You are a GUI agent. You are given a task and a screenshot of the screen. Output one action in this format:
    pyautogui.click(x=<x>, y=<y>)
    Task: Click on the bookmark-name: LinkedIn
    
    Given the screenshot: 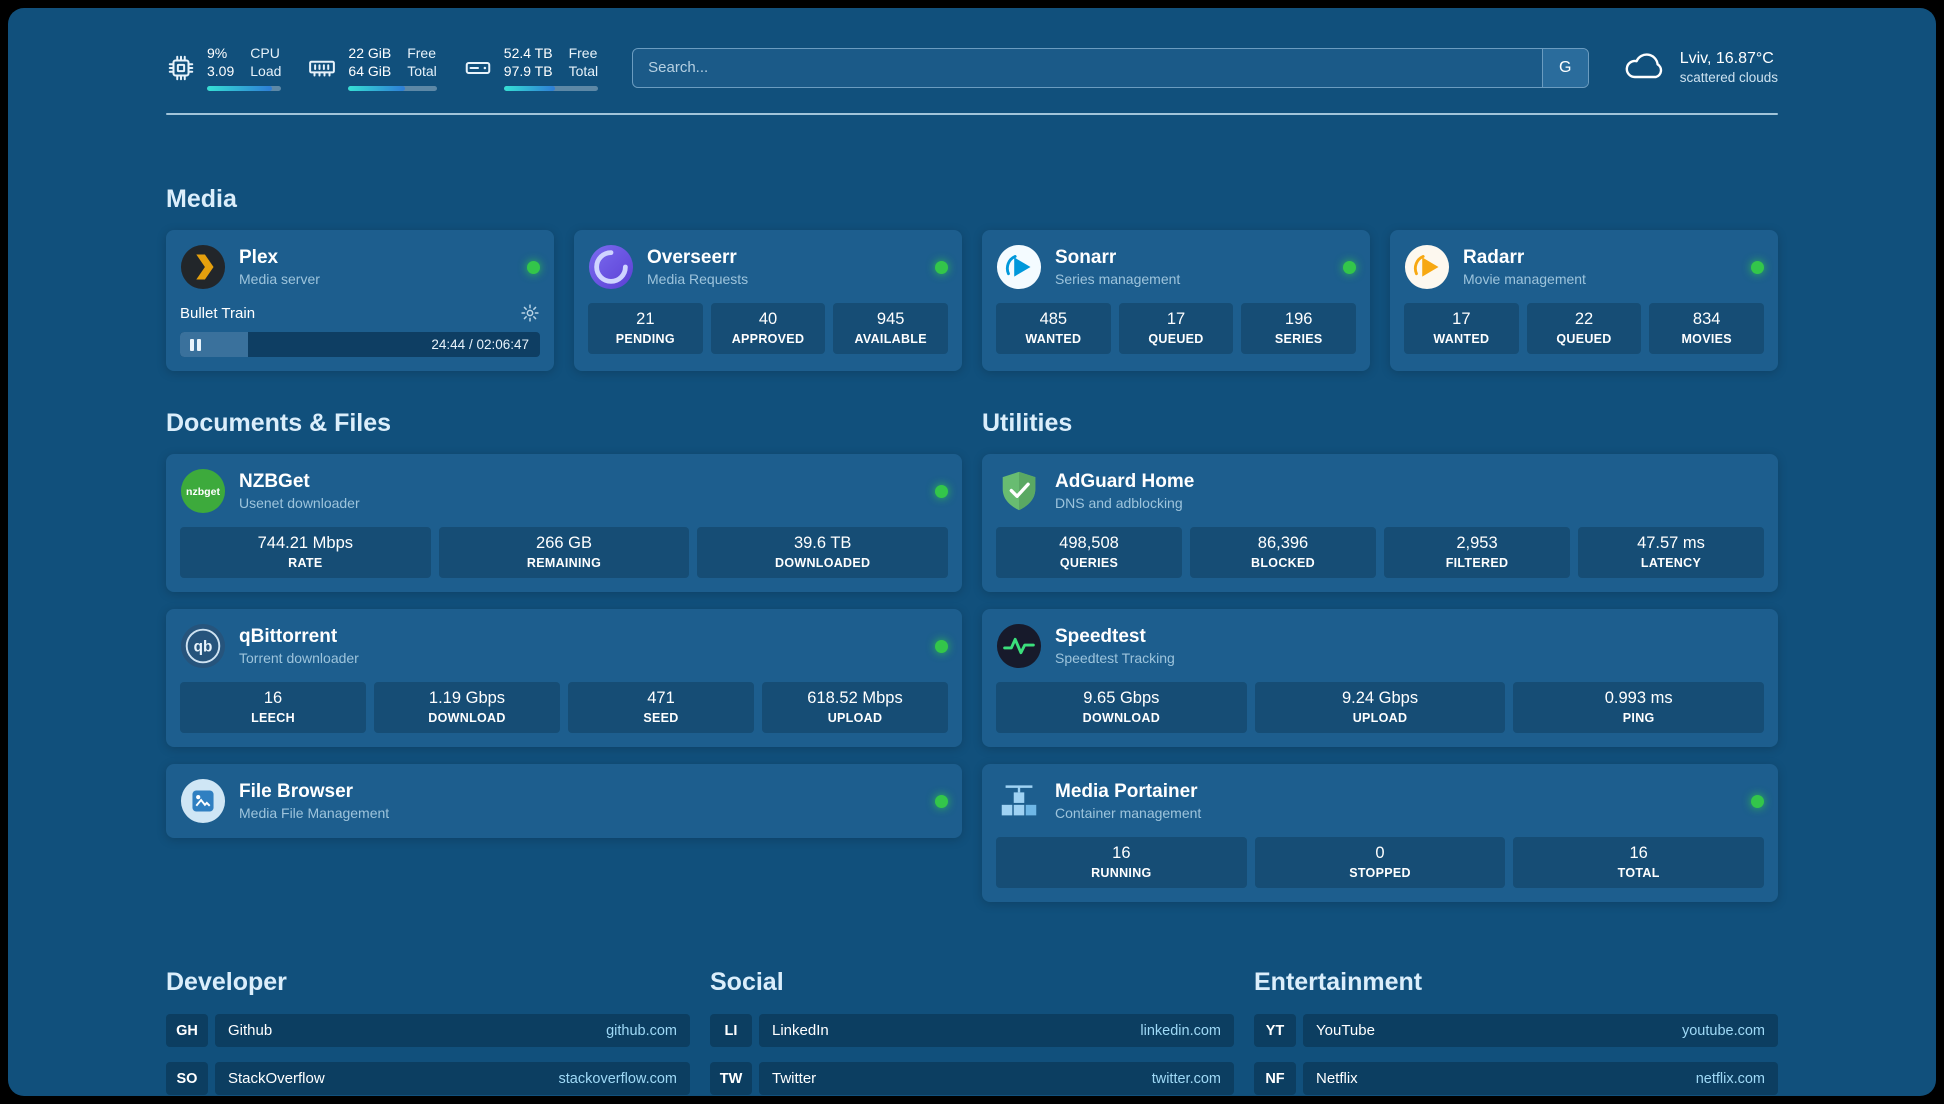 What is the action you would take?
    pyautogui.click(x=800, y=1031)
    